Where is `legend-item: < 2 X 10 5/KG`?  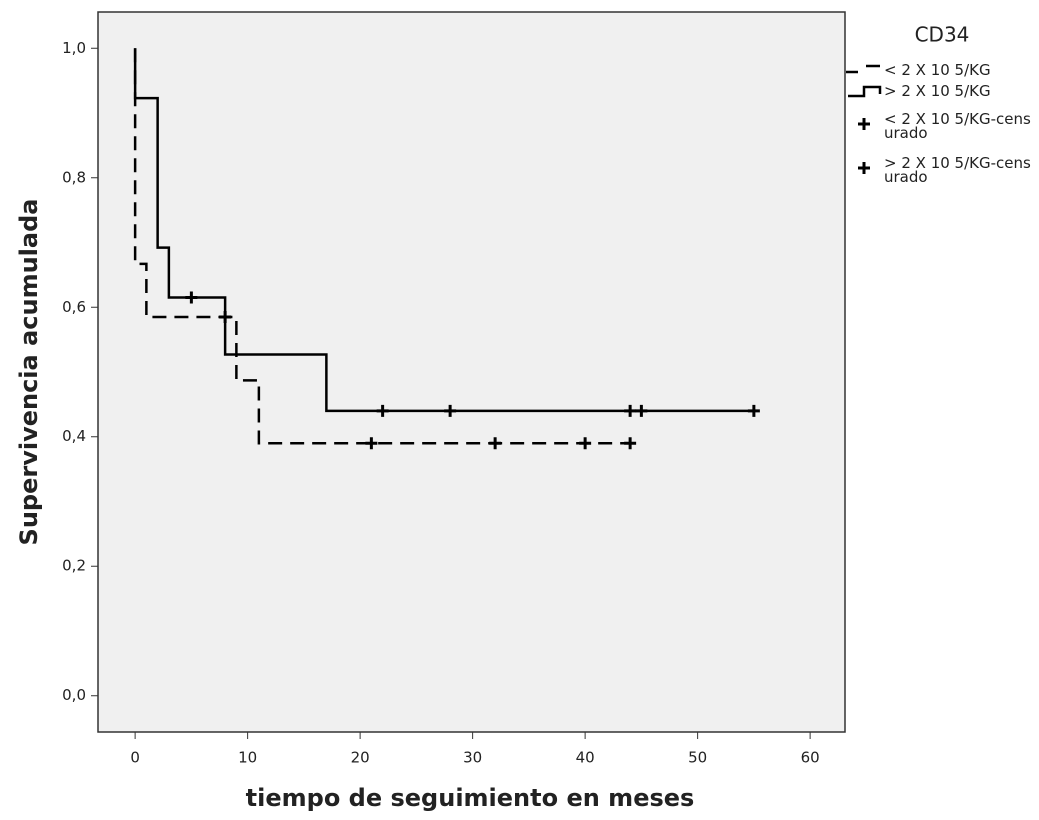 legend-item: < 2 X 10 5/KG is located at coordinates (937, 71).